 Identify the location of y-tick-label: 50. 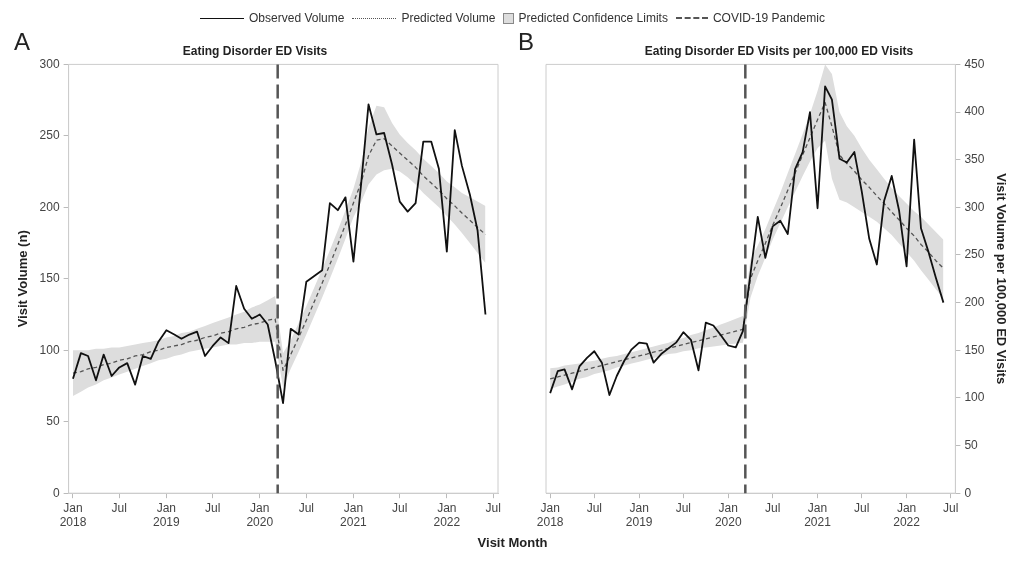
(53, 421).